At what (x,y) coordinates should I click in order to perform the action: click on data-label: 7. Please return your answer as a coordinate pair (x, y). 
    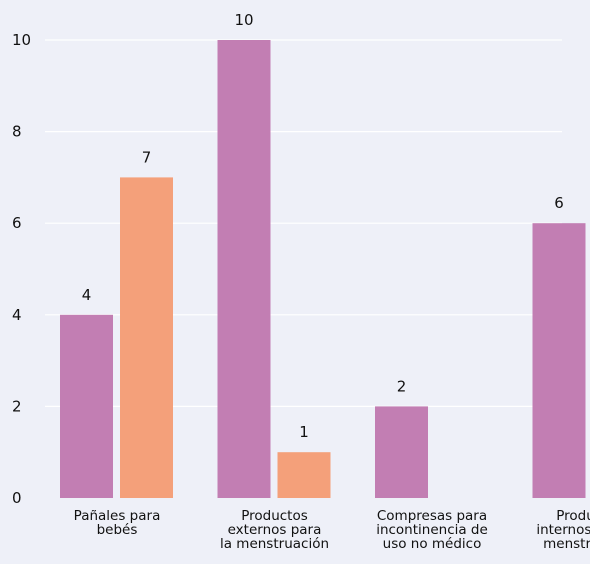
    Looking at the image, I should click on (147, 157).